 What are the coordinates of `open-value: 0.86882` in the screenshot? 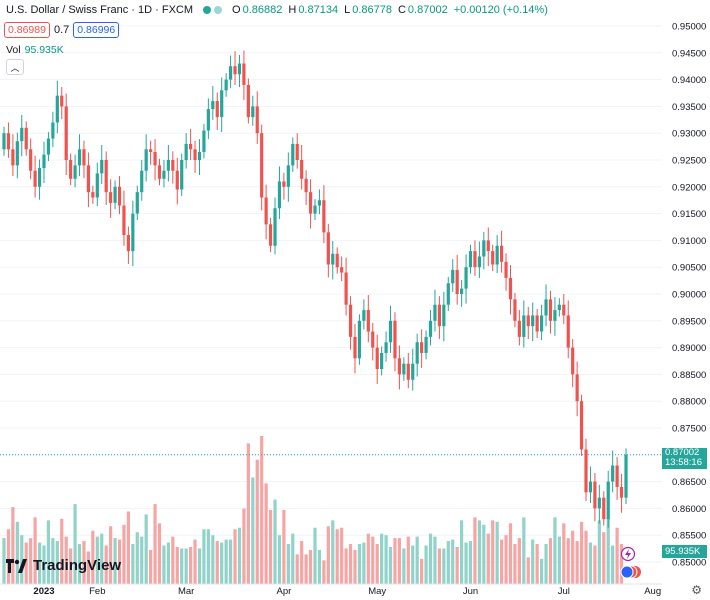 It's located at (262, 10).